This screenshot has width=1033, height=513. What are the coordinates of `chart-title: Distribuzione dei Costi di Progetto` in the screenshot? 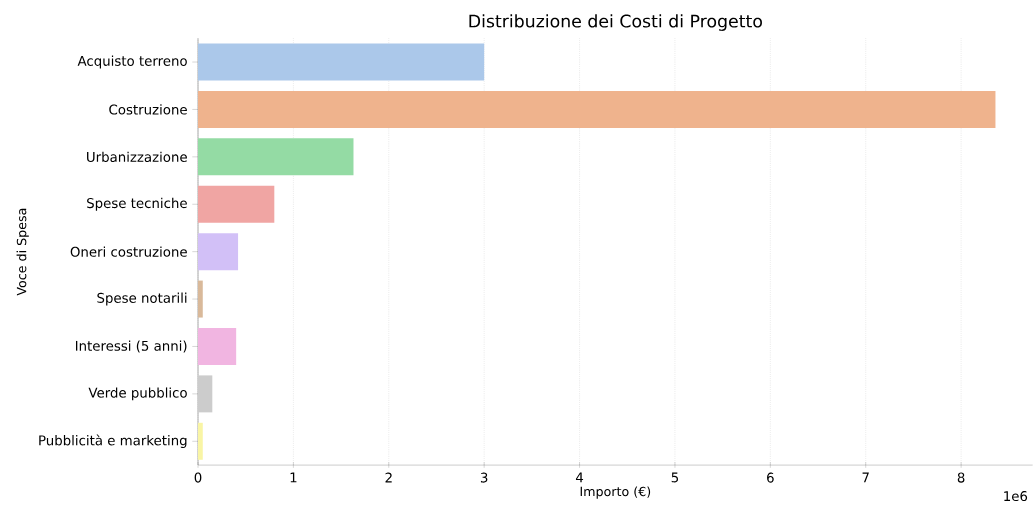 It's located at (615, 22).